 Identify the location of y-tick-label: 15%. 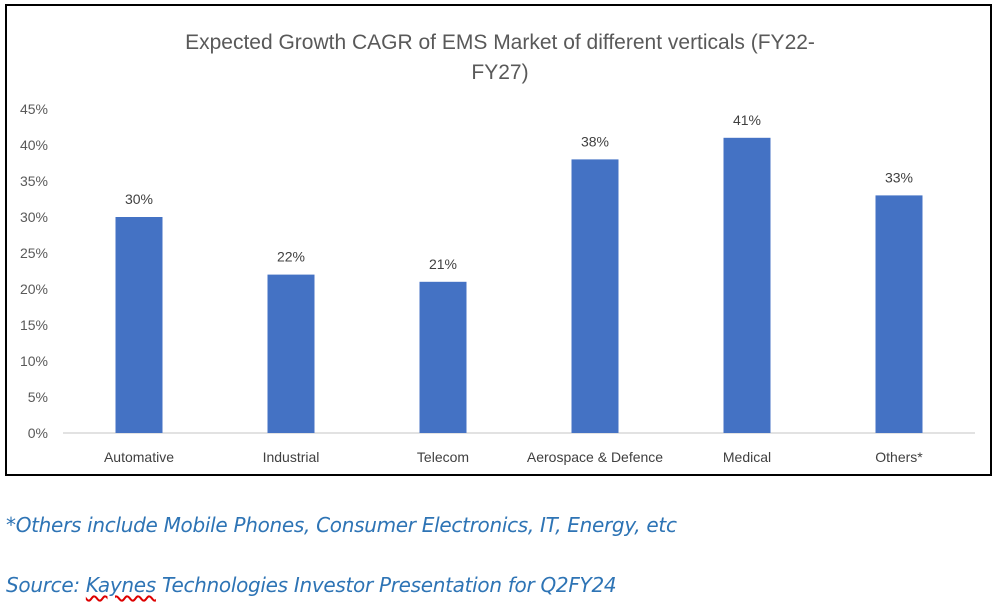
(34, 325).